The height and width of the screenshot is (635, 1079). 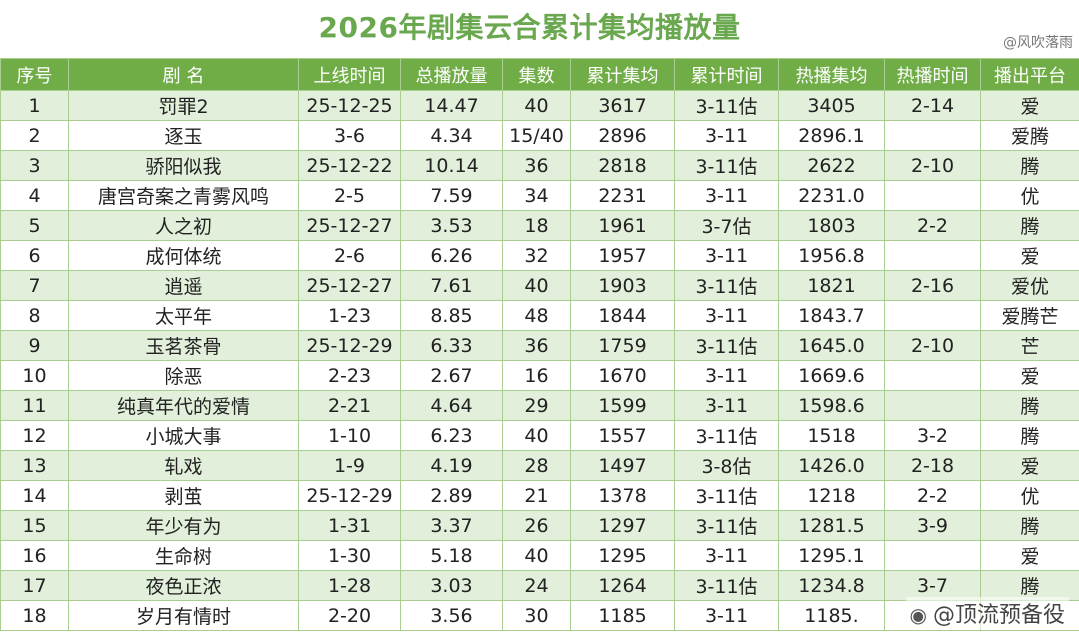 I want to click on cell-rank: 15, so click(x=34, y=525).